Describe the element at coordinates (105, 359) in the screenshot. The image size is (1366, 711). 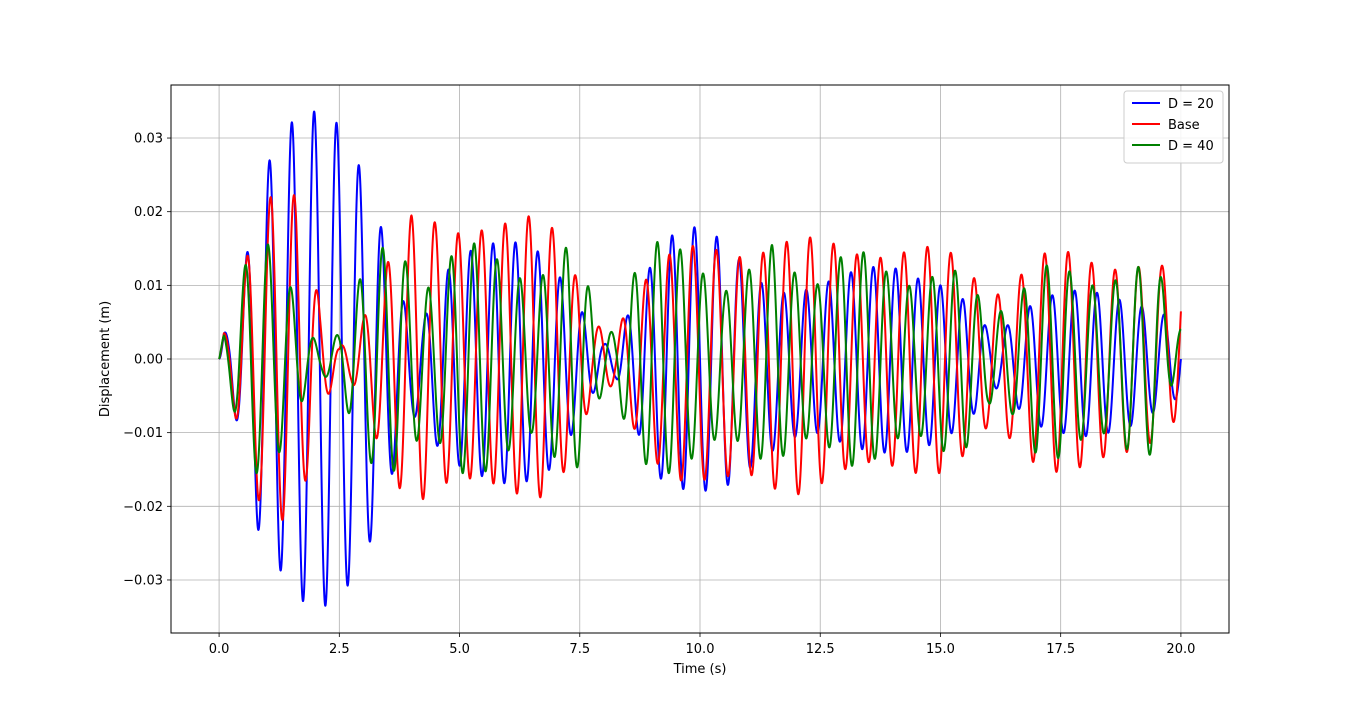
I see `y-axis-label: Displacement (m)` at that location.